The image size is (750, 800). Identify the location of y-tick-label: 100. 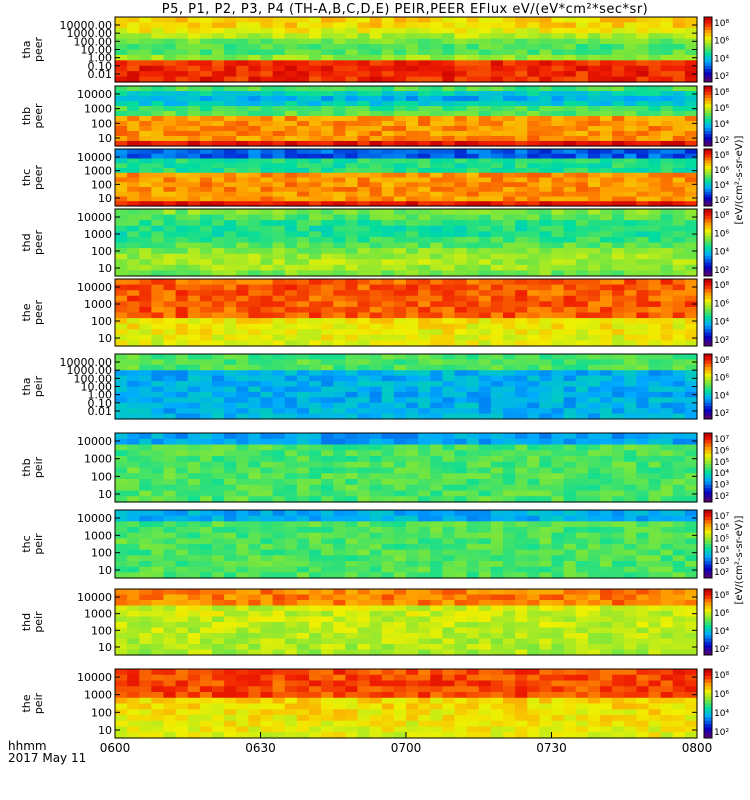
(101, 123).